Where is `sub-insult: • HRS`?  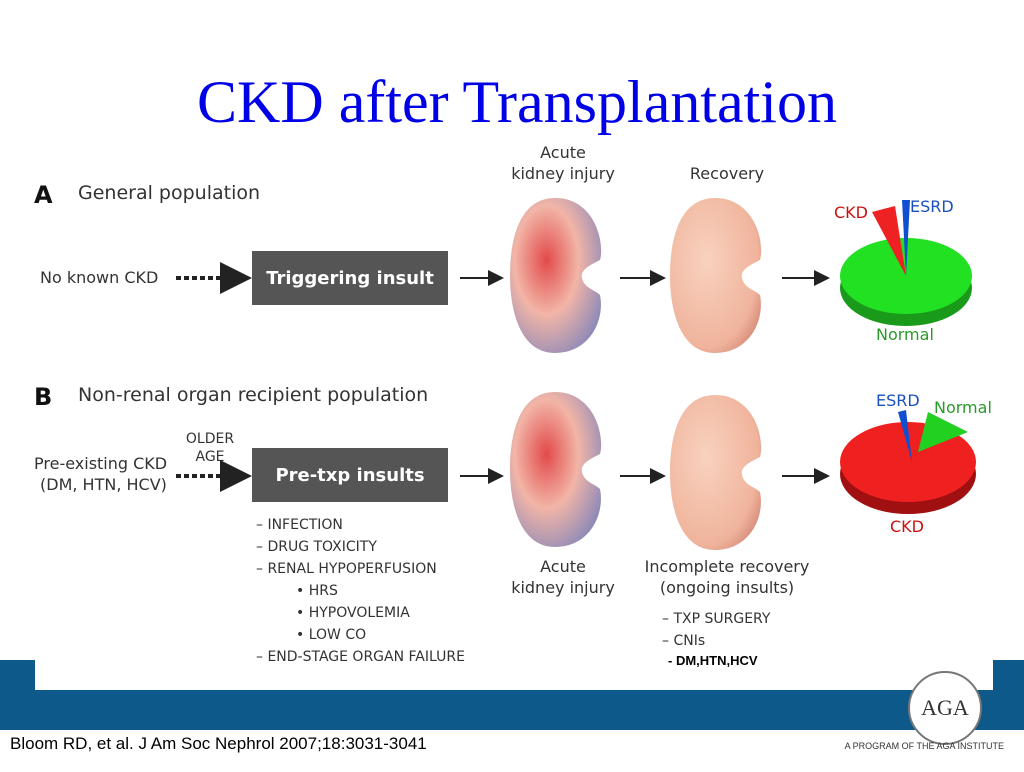 sub-insult: • HRS is located at coordinates (317, 591).